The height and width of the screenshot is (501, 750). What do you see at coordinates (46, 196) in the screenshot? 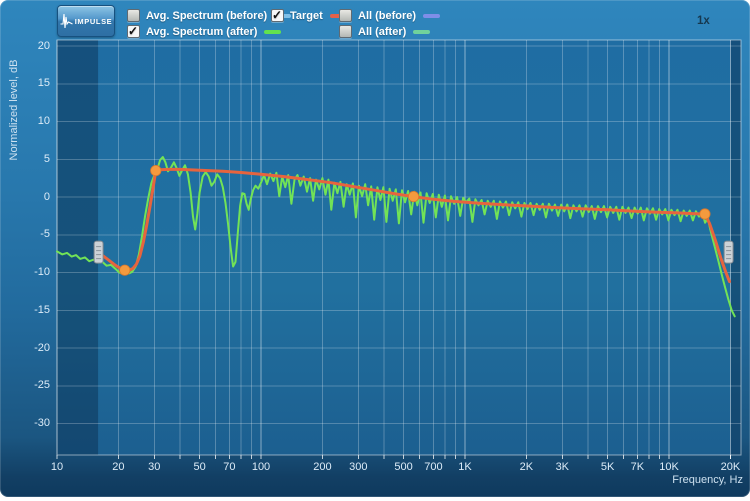
I see `y-tick-label: 0` at bounding box center [46, 196].